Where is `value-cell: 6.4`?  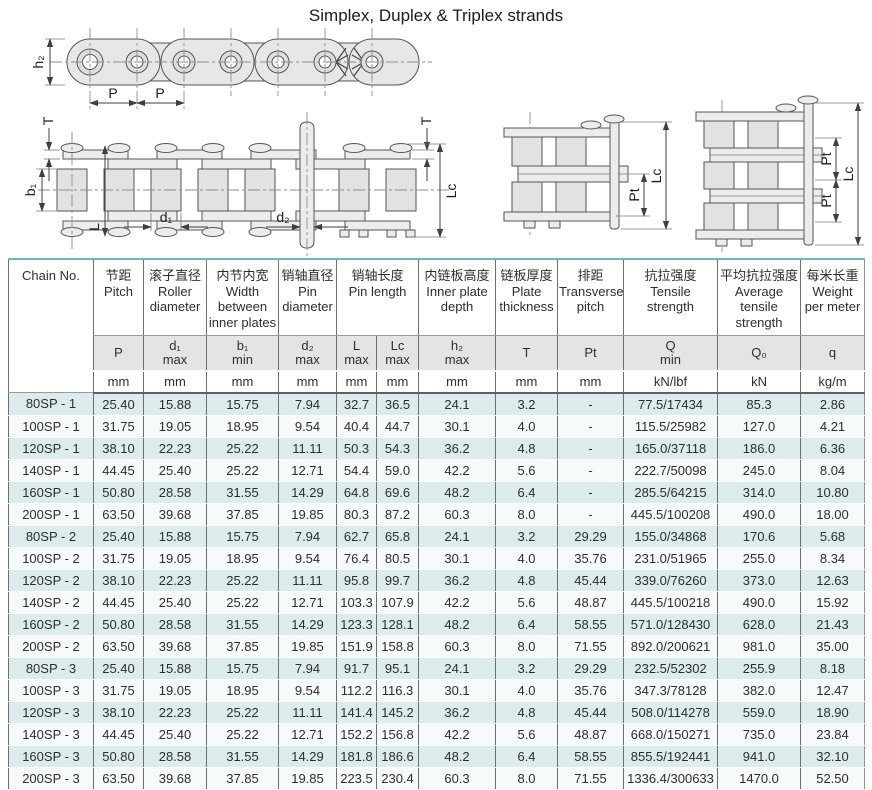
value-cell: 6.4 is located at coordinates (526, 624).